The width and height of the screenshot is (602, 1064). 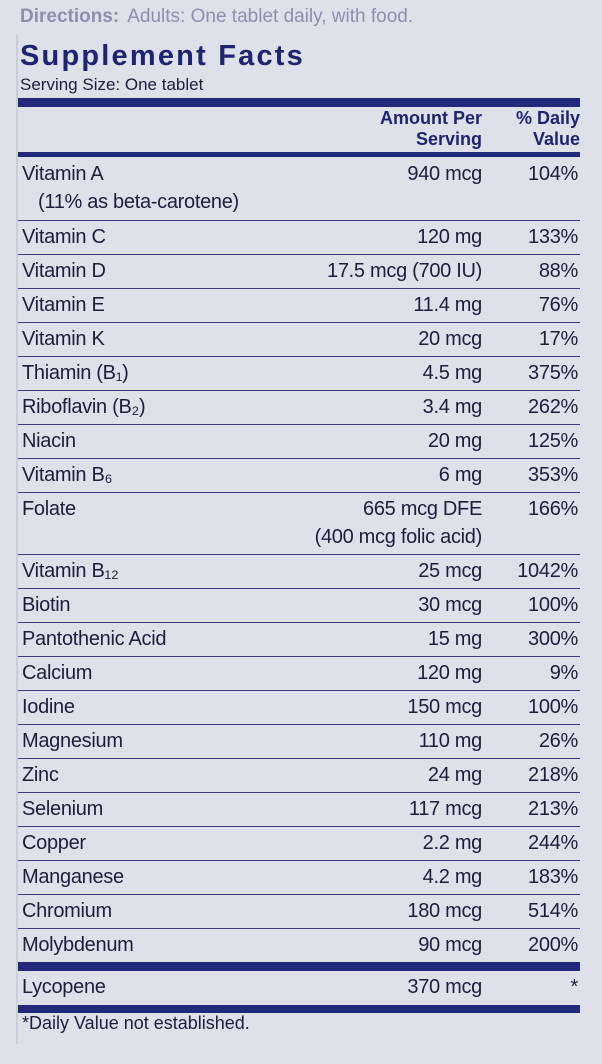 I want to click on nutrient-name: Zinc, so click(x=40, y=775).